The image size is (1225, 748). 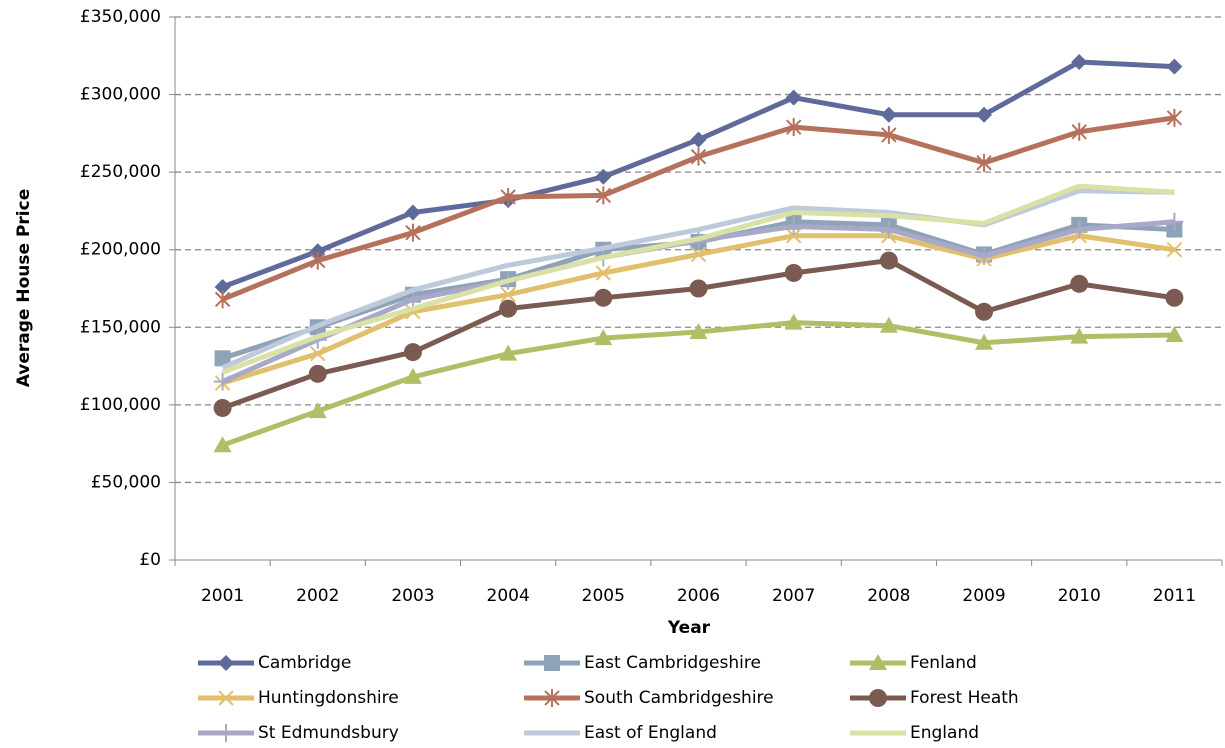 I want to click on y-tick-label: £150,000, so click(x=120, y=327).